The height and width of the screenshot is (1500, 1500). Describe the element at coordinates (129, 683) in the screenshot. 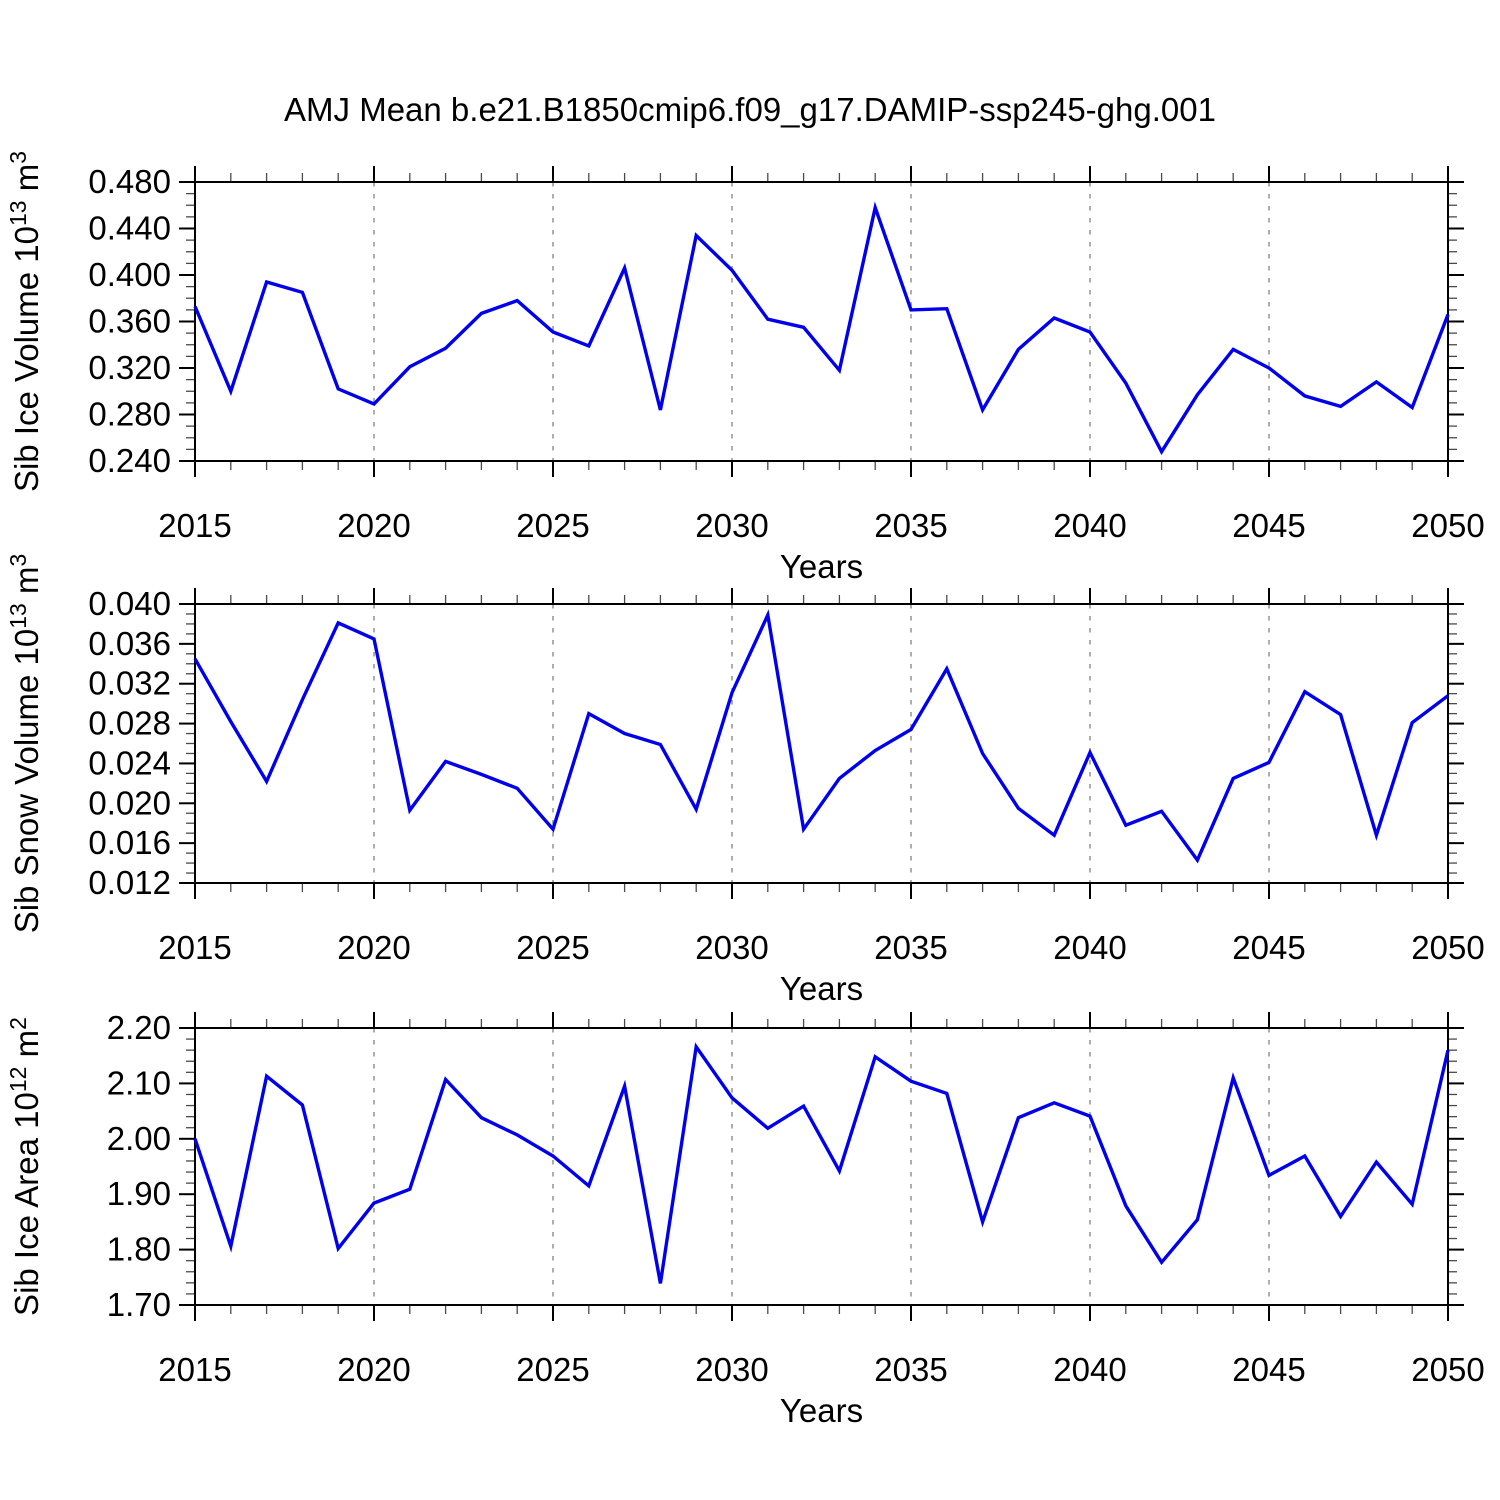

I see `y-tick-label: 0.032` at that location.